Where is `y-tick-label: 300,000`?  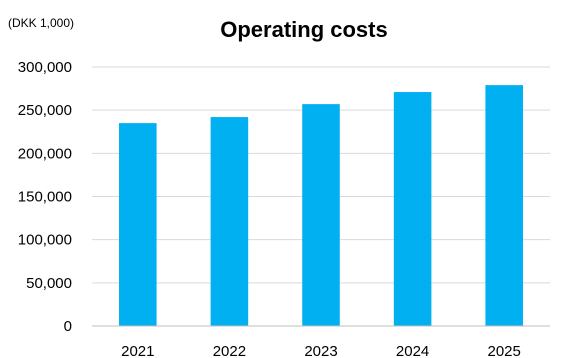 y-tick-label: 300,000 is located at coordinates (45, 67).